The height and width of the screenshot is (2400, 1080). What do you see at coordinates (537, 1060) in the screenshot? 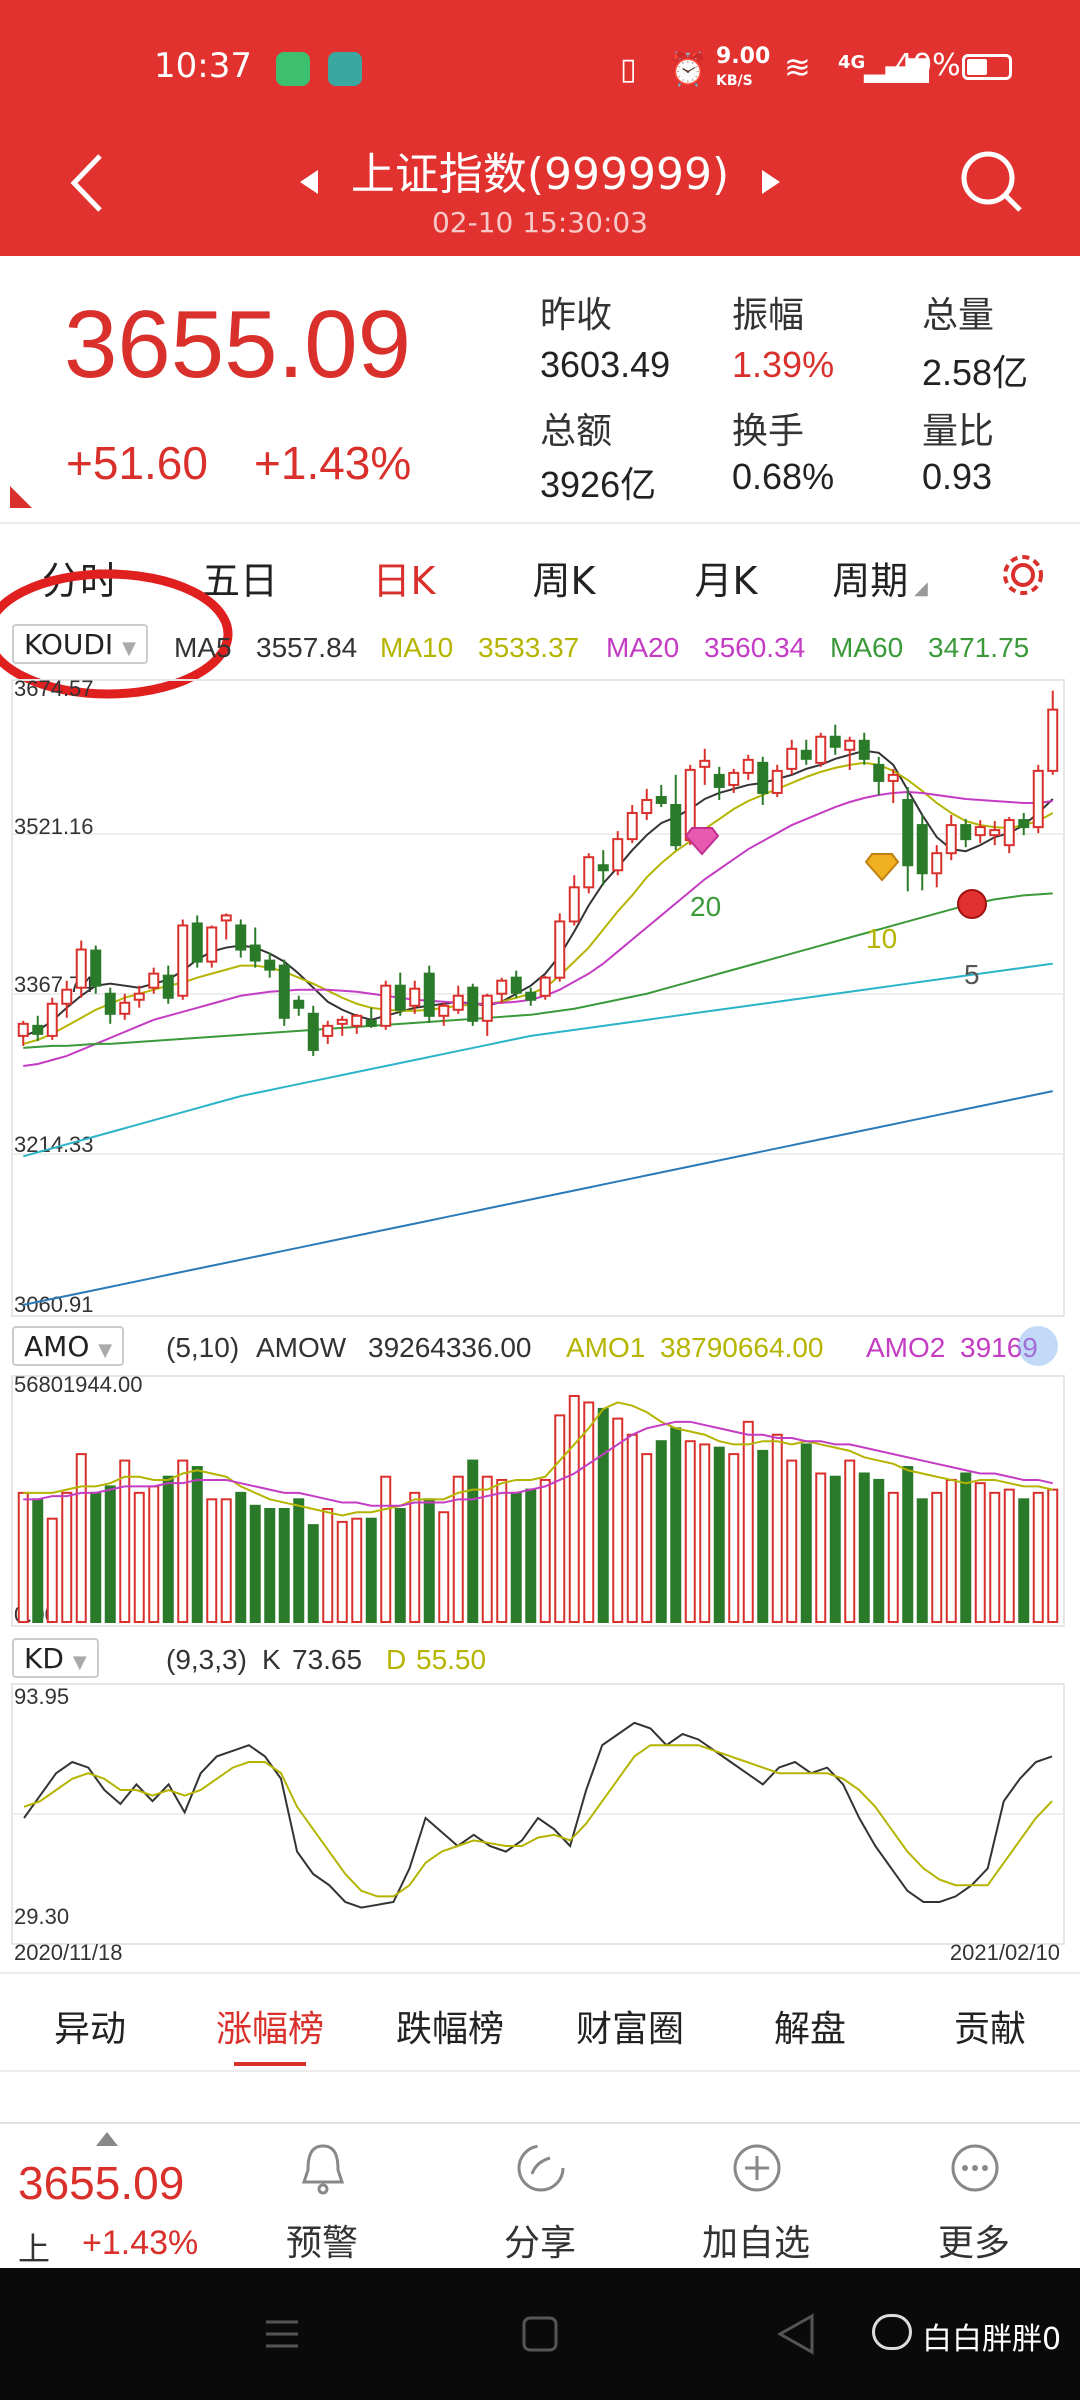
I see `ma120-line` at bounding box center [537, 1060].